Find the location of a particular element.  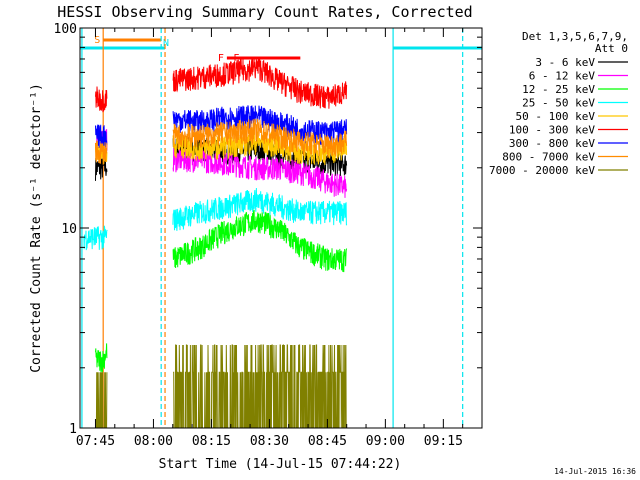

legend-label: 50 - 100 keV is located at coordinates (556, 116).